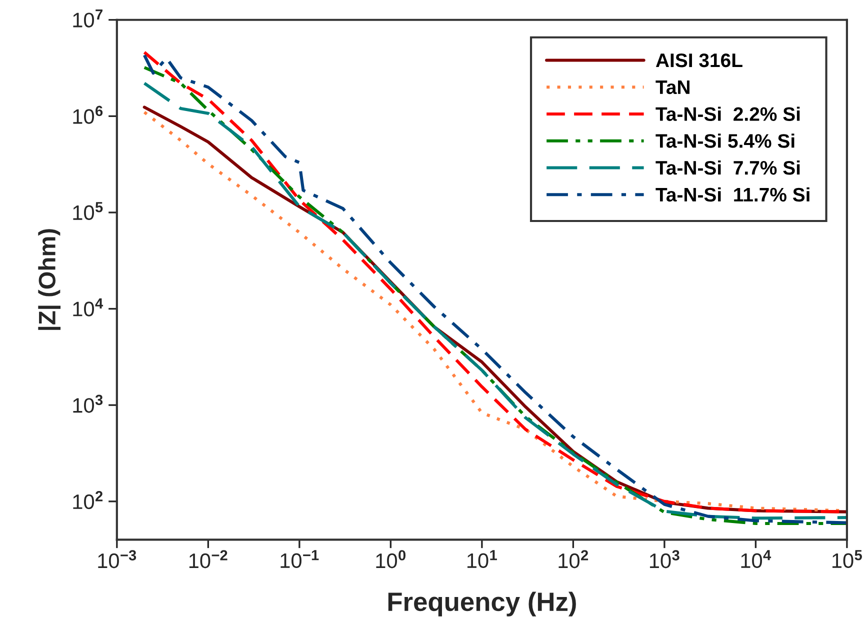  Describe the element at coordinates (665, 559) in the screenshot. I see `x-tick-label: 10$^{3}$` at that location.